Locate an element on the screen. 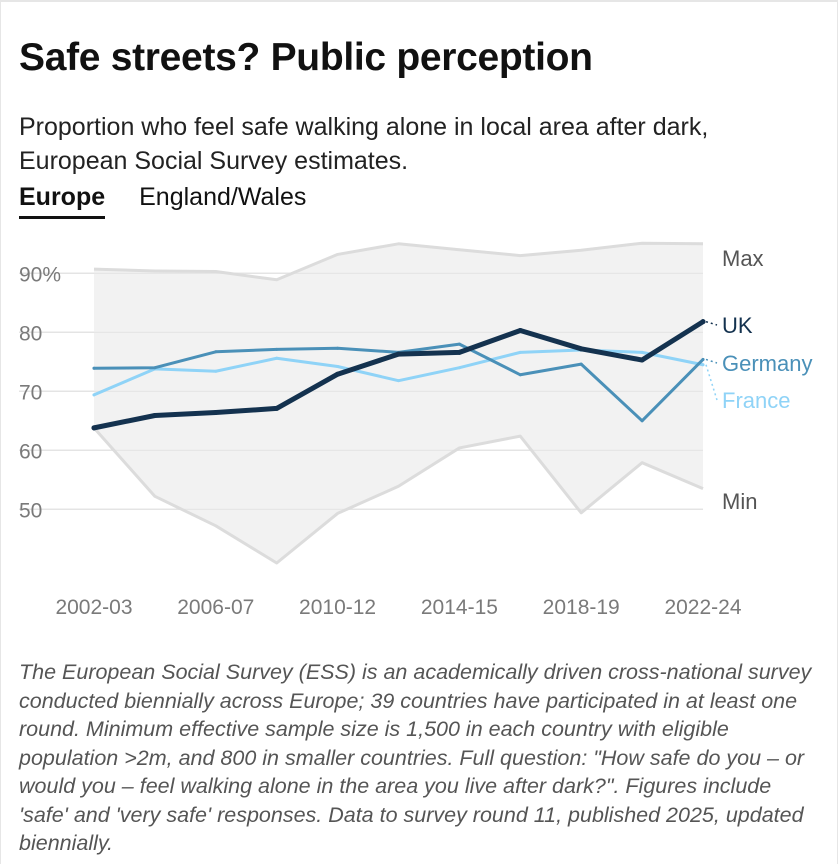 The image size is (838, 864). france-label: France is located at coordinates (756, 400).